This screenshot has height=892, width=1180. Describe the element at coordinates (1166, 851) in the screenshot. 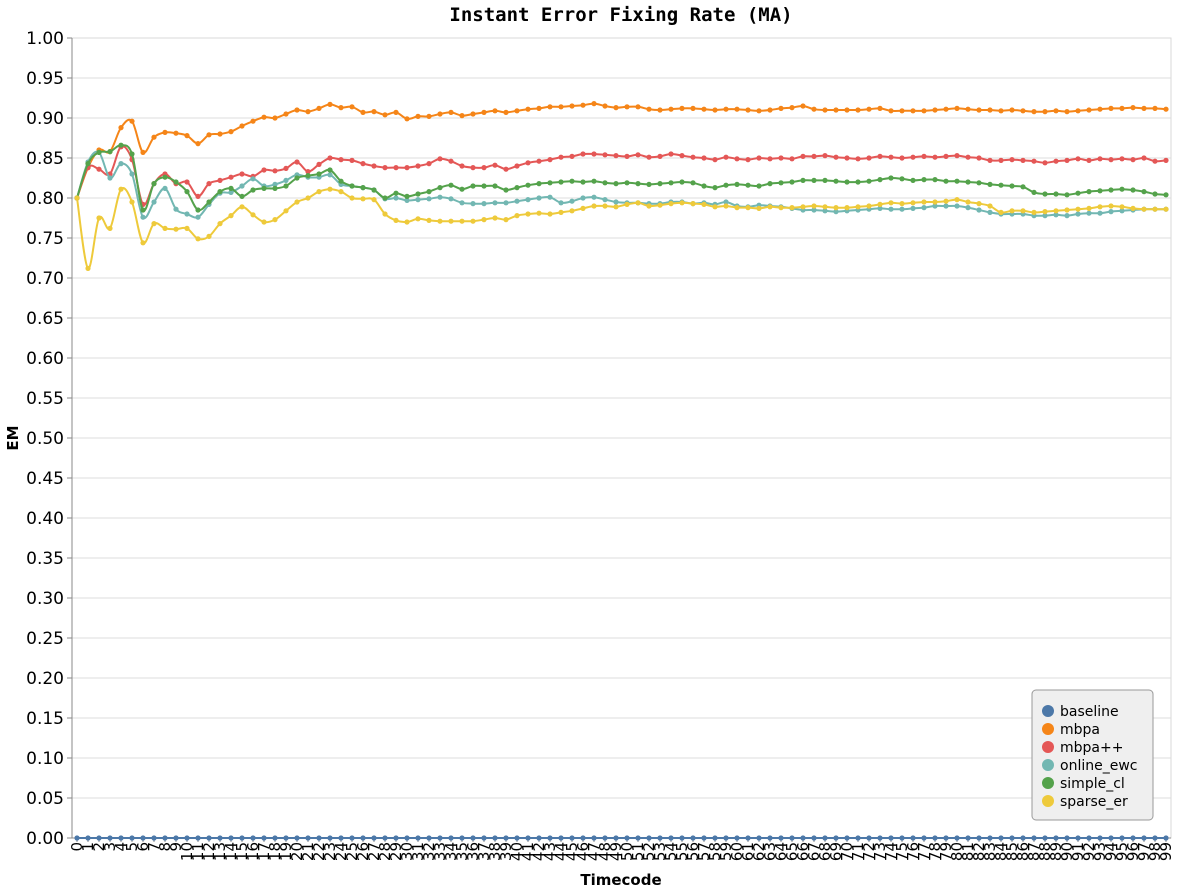

I see `x-tick-label: 99` at that location.